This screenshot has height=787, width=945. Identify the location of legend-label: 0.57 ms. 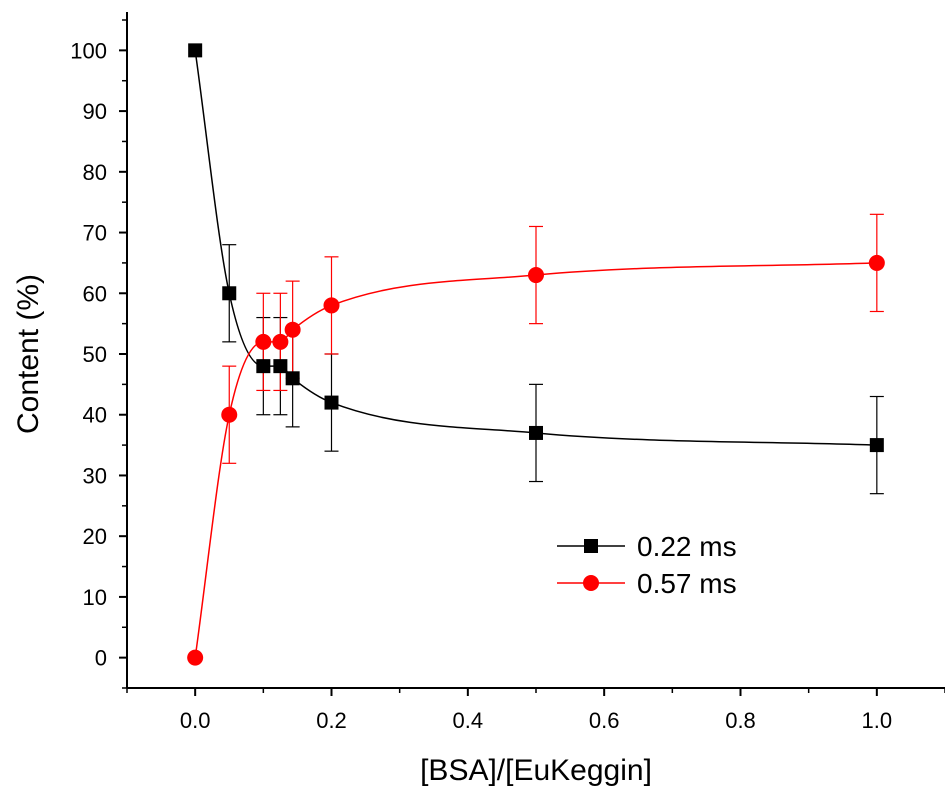
(687, 583).